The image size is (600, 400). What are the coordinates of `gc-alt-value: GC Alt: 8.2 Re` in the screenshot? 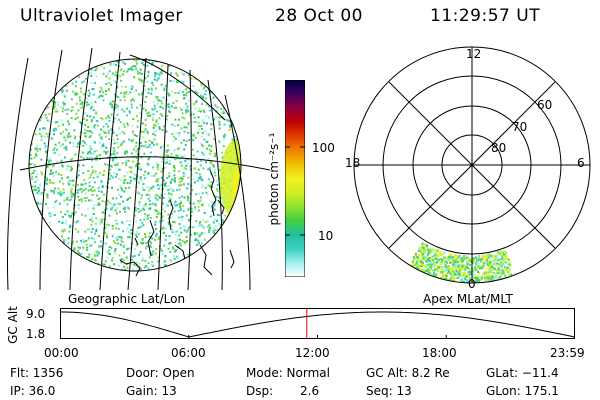 It's located at (408, 373).